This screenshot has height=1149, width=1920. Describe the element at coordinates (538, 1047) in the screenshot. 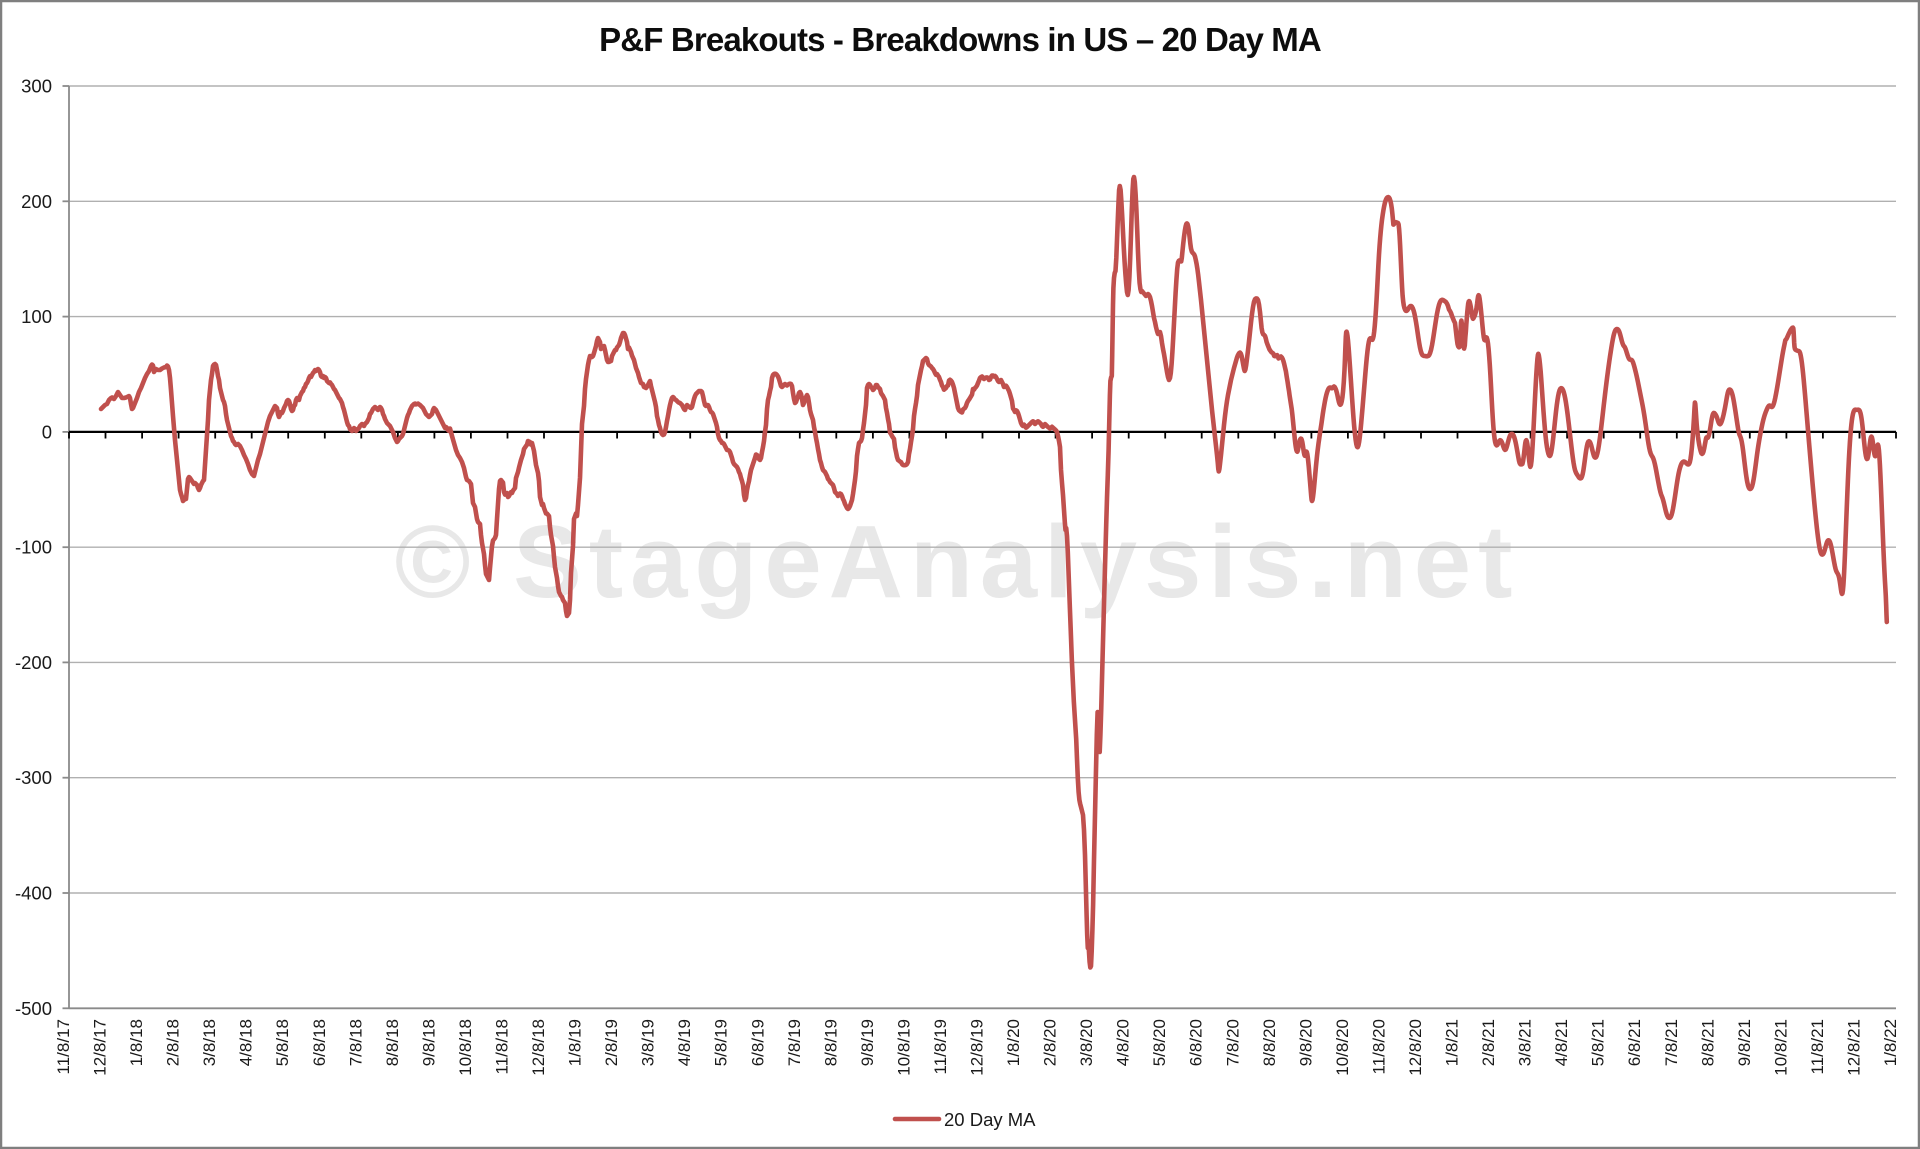

I see `svg-text: 12/8/18` at that location.